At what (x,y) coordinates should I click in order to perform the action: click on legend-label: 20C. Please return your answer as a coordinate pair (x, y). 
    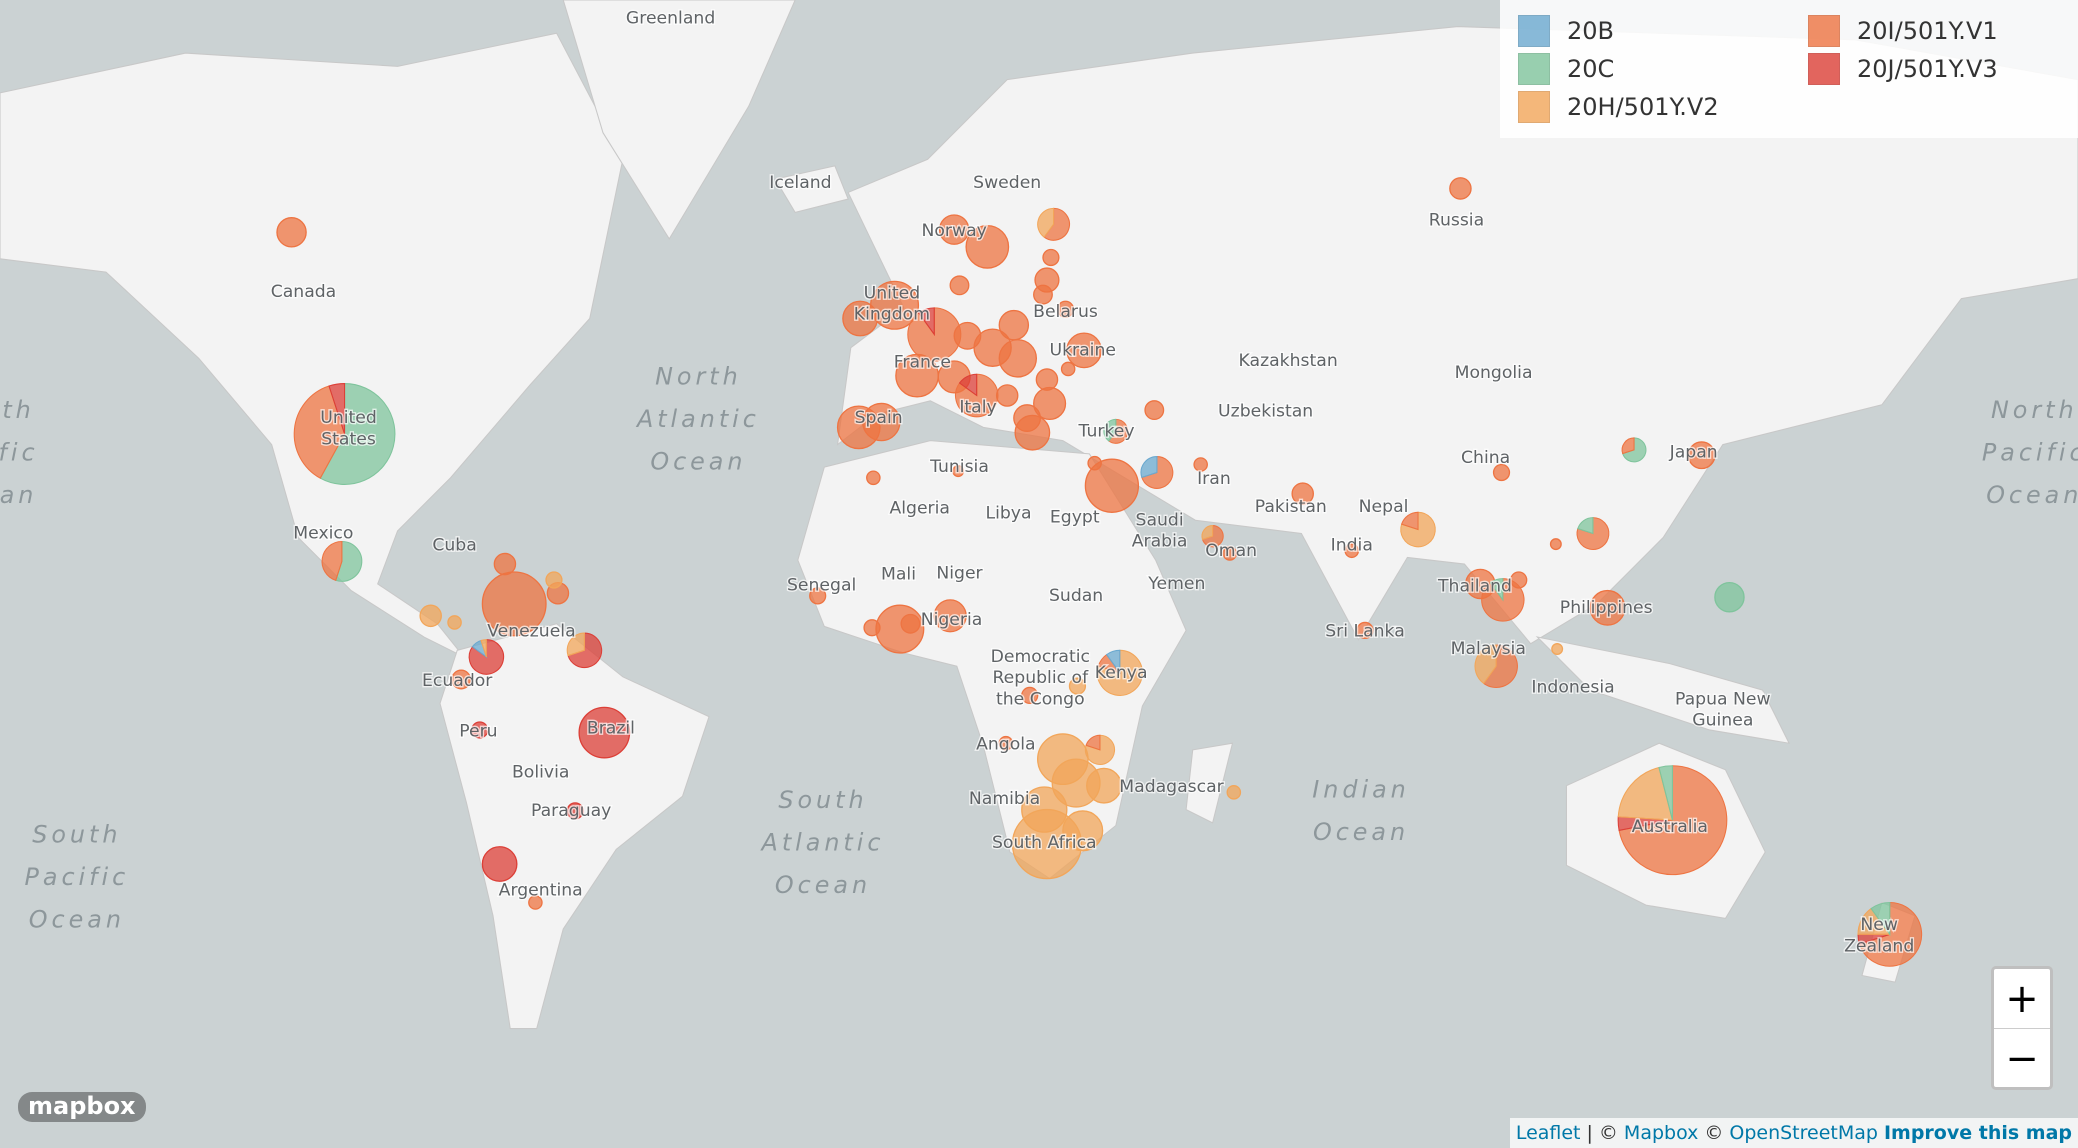
    Looking at the image, I should click on (1591, 69).